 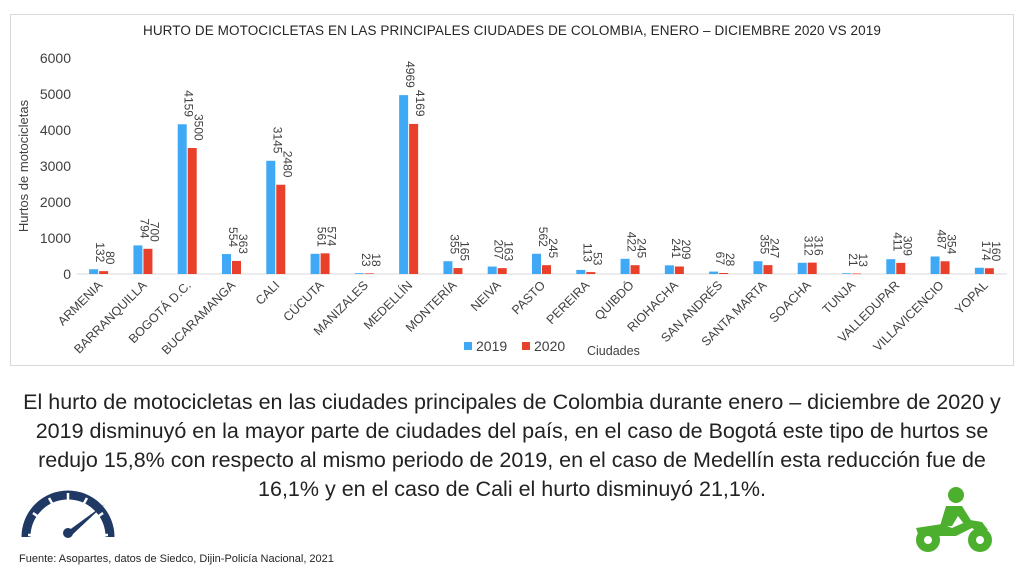 I want to click on data-label-2020: 13, so click(x=863, y=261).